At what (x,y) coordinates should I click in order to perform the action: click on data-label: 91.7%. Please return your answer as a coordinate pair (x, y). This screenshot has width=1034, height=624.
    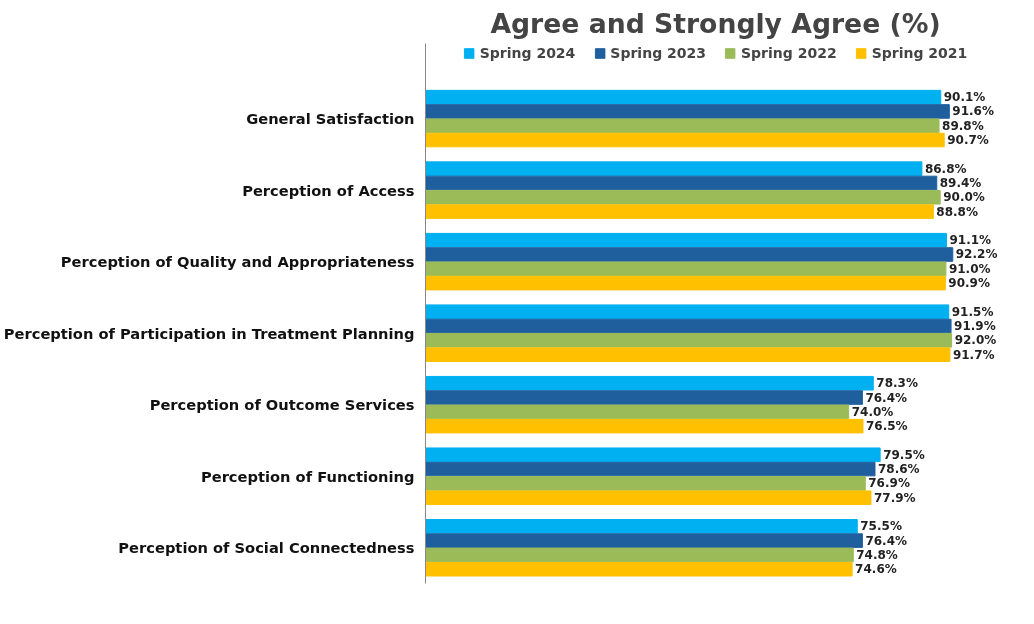
    Looking at the image, I should click on (973, 354).